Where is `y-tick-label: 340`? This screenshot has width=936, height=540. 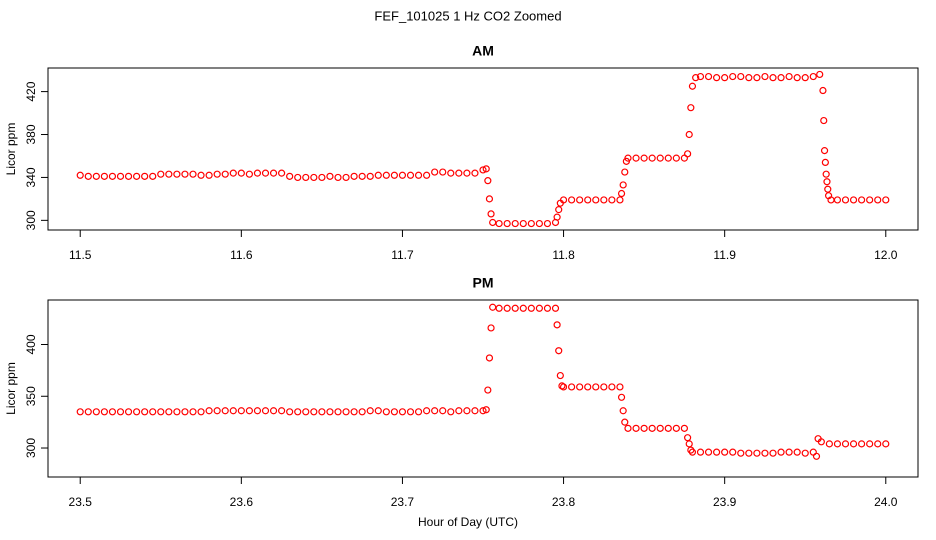
y-tick-label: 340 is located at coordinates (31, 177).